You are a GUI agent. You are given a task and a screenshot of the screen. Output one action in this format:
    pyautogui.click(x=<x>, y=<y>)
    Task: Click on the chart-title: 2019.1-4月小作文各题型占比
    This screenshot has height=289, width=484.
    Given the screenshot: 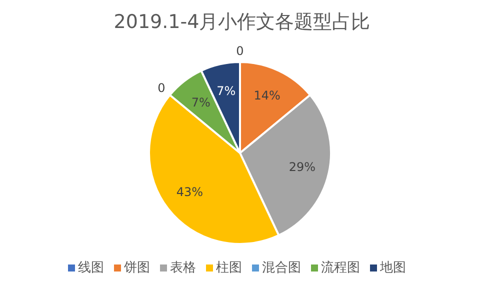 What is the action you would take?
    pyautogui.click(x=242, y=22)
    